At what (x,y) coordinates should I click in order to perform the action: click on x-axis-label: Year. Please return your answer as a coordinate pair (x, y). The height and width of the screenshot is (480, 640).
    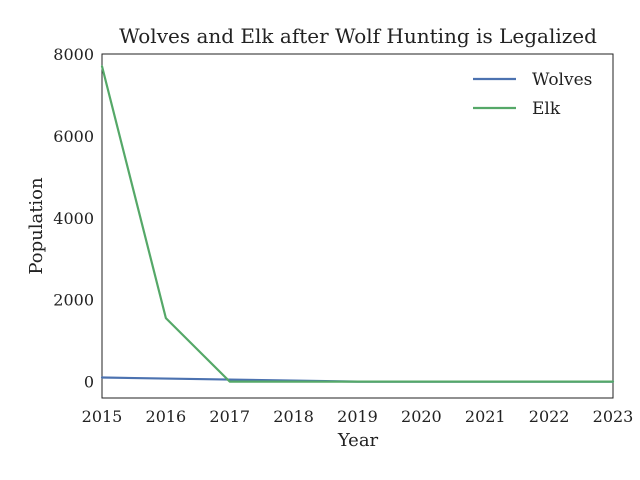
    Looking at the image, I should click on (358, 440).